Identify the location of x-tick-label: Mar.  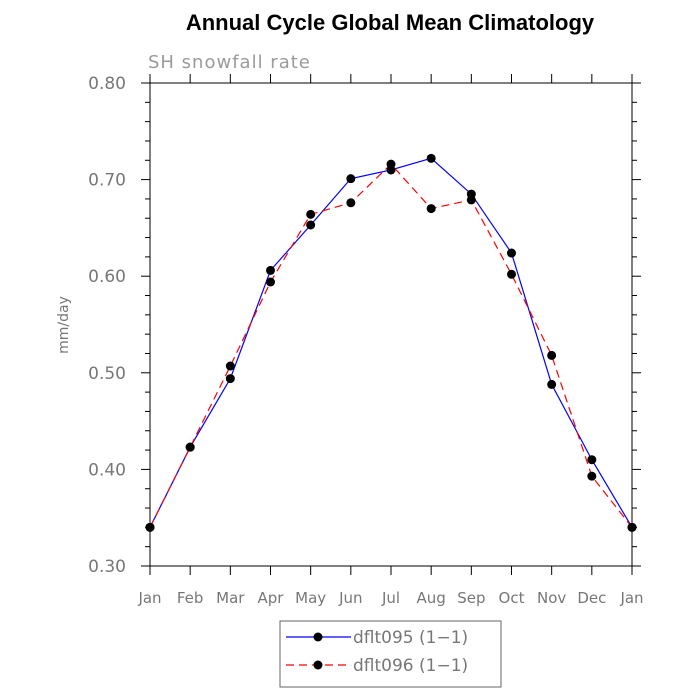
(230, 598).